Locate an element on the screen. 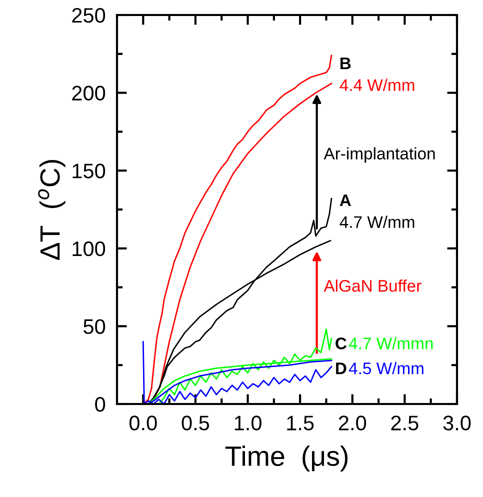  annotation: A is located at coordinates (345, 200).